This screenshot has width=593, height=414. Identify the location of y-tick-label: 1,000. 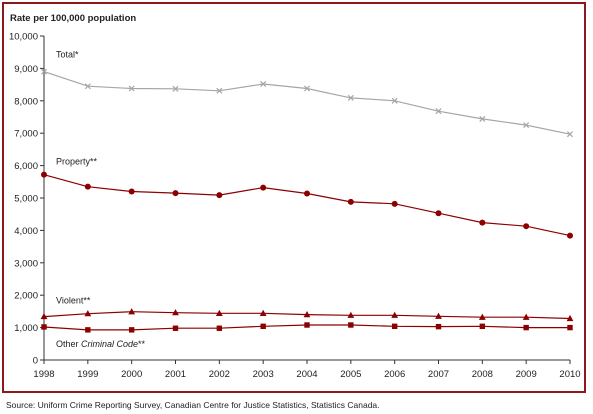
(26, 328).